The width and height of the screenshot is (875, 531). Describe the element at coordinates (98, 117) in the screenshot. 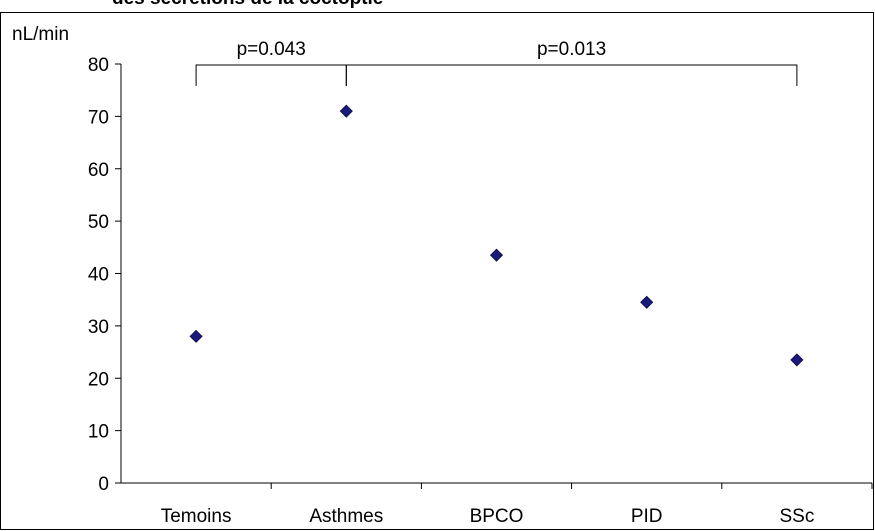

I see `y-tick-label: 70` at that location.